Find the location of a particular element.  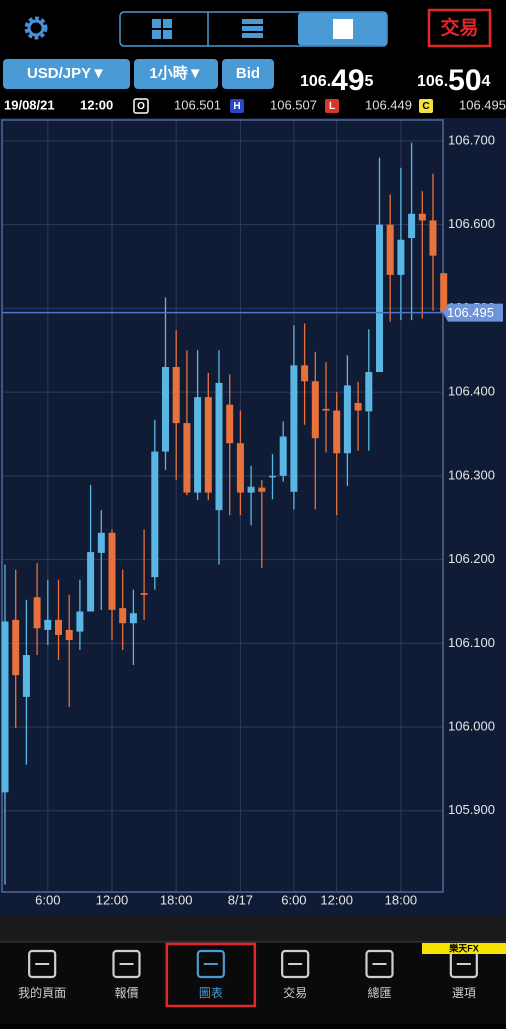

ask-price: 106.504 is located at coordinates (454, 80).